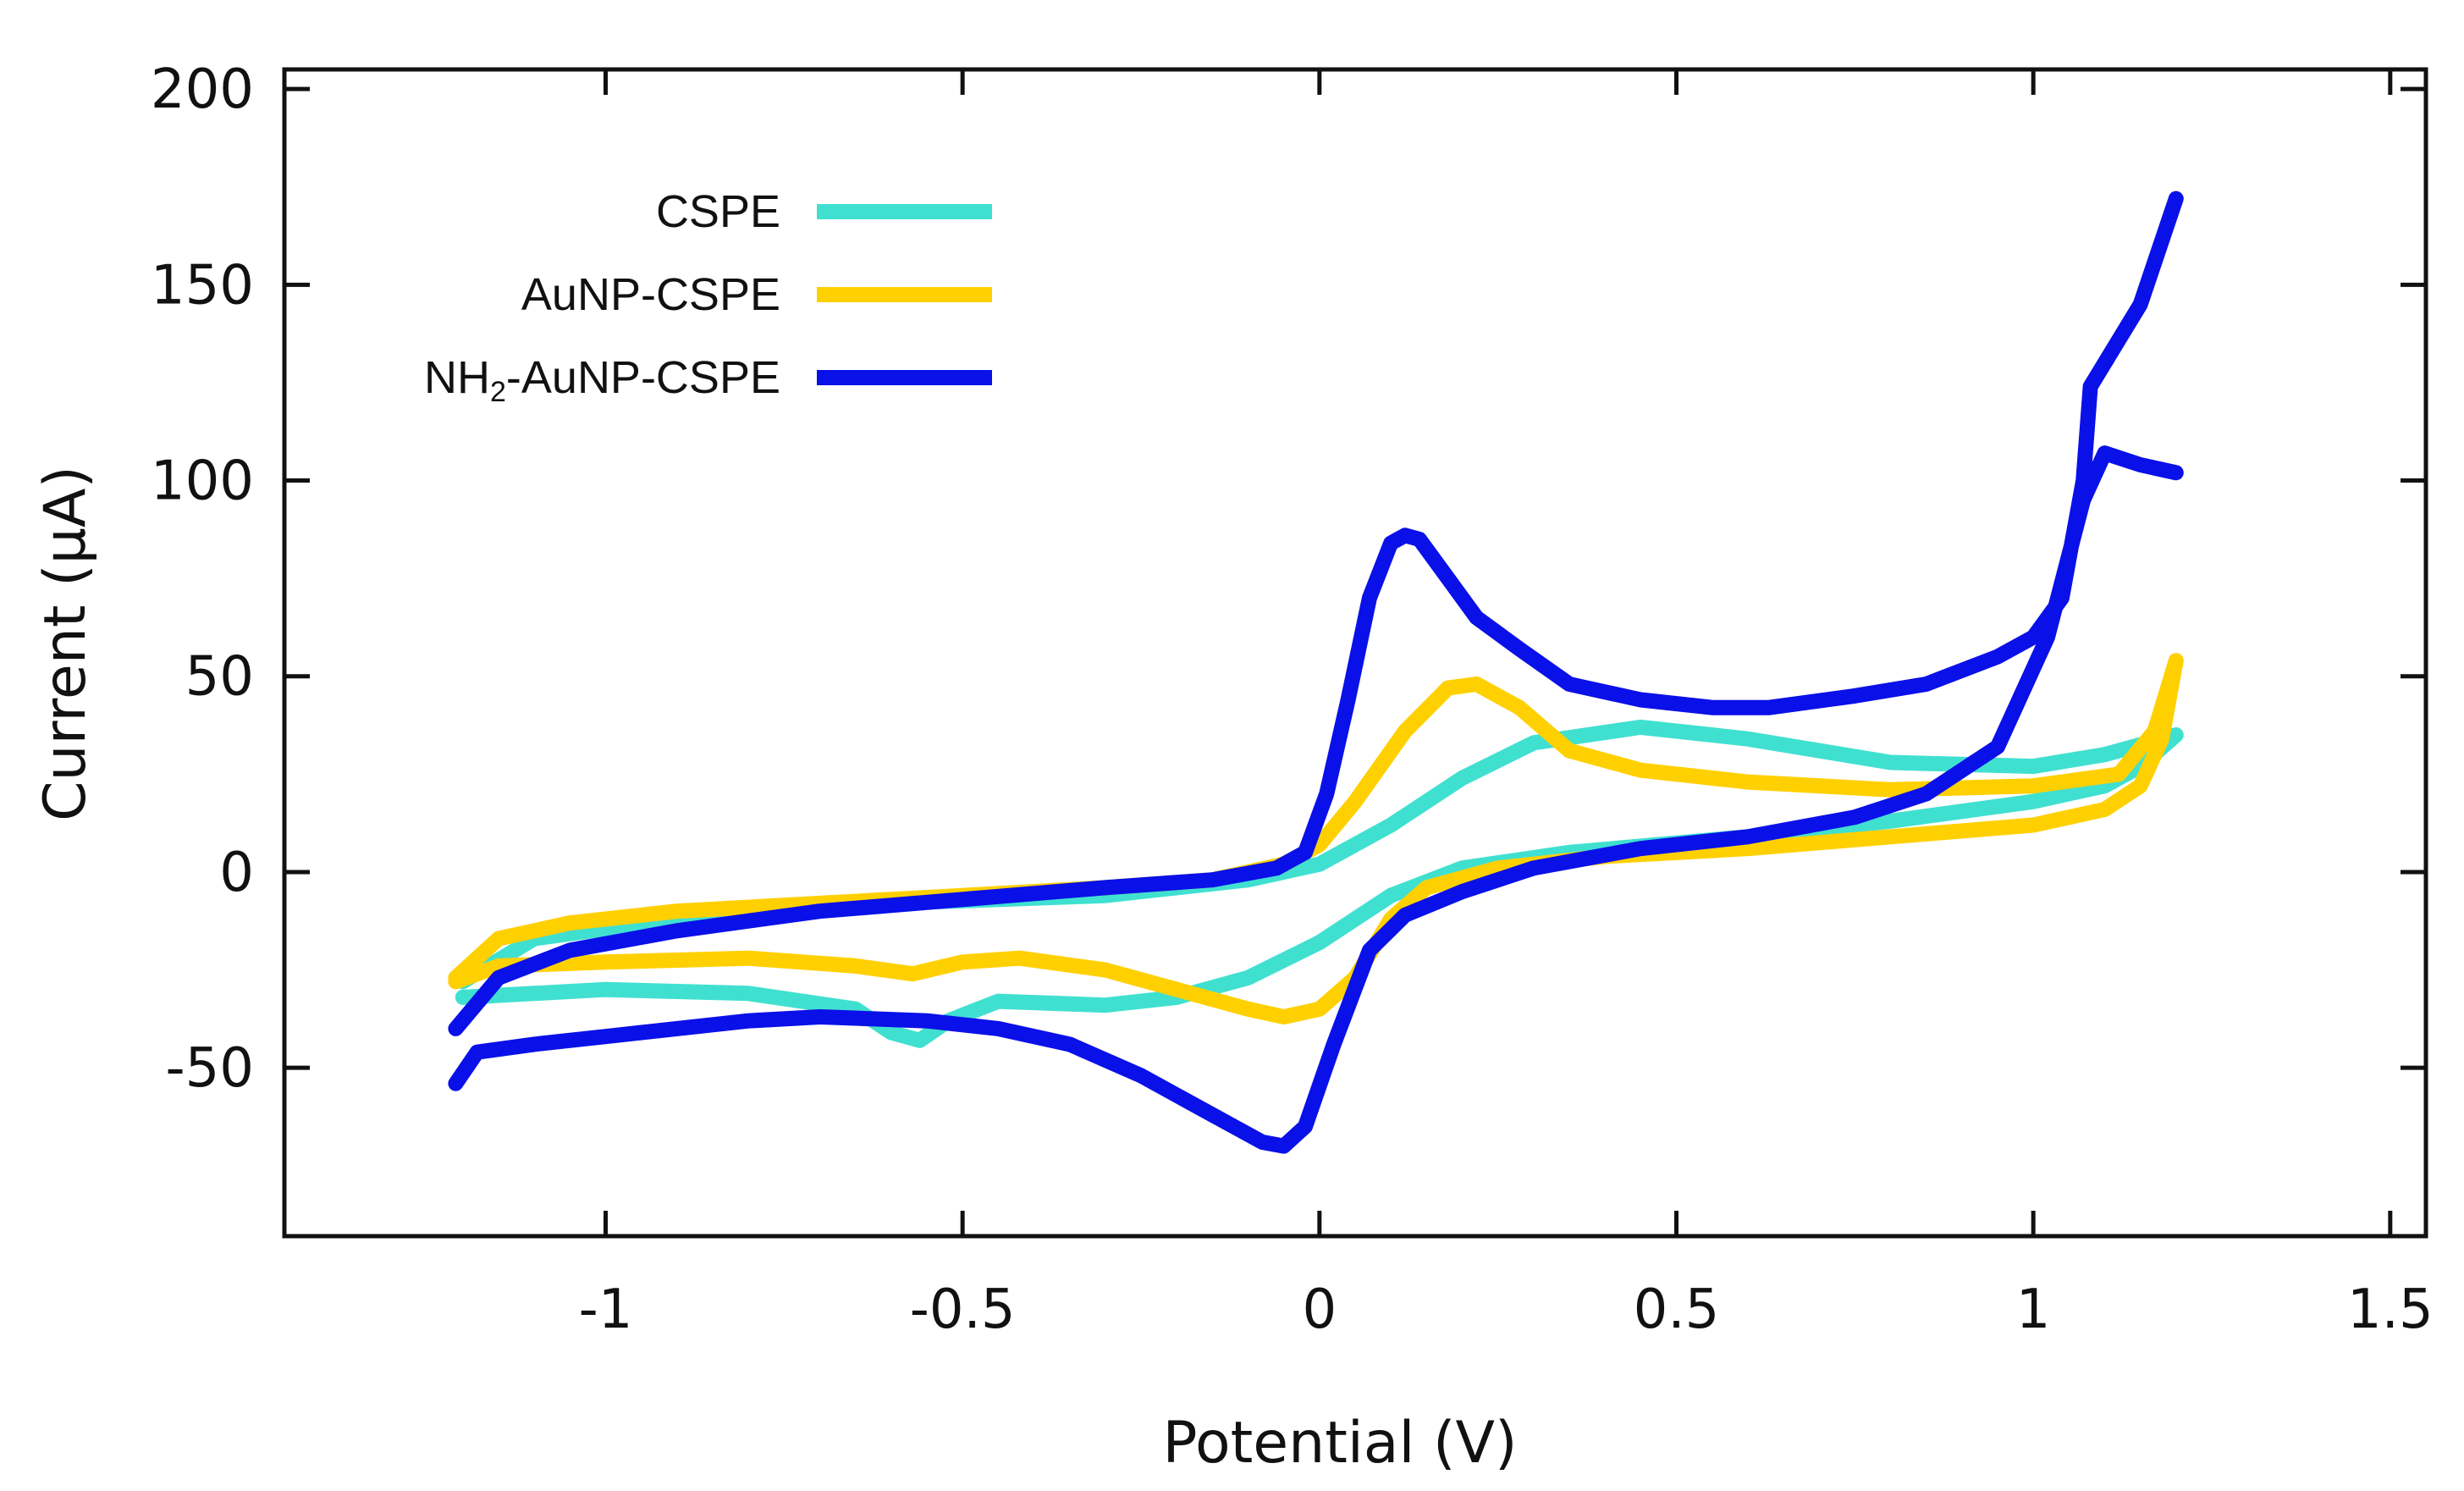 This screenshot has width=2464, height=1491. Describe the element at coordinates (606, 1309) in the screenshot. I see `x-tick-label: -1` at that location.